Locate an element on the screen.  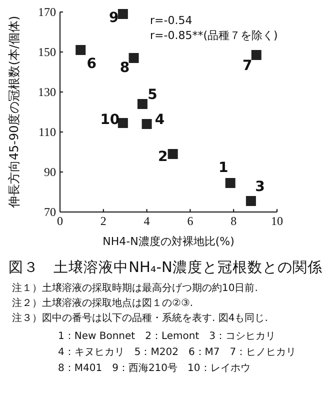
x-tick-label: 10 is located at coordinates (277, 221).